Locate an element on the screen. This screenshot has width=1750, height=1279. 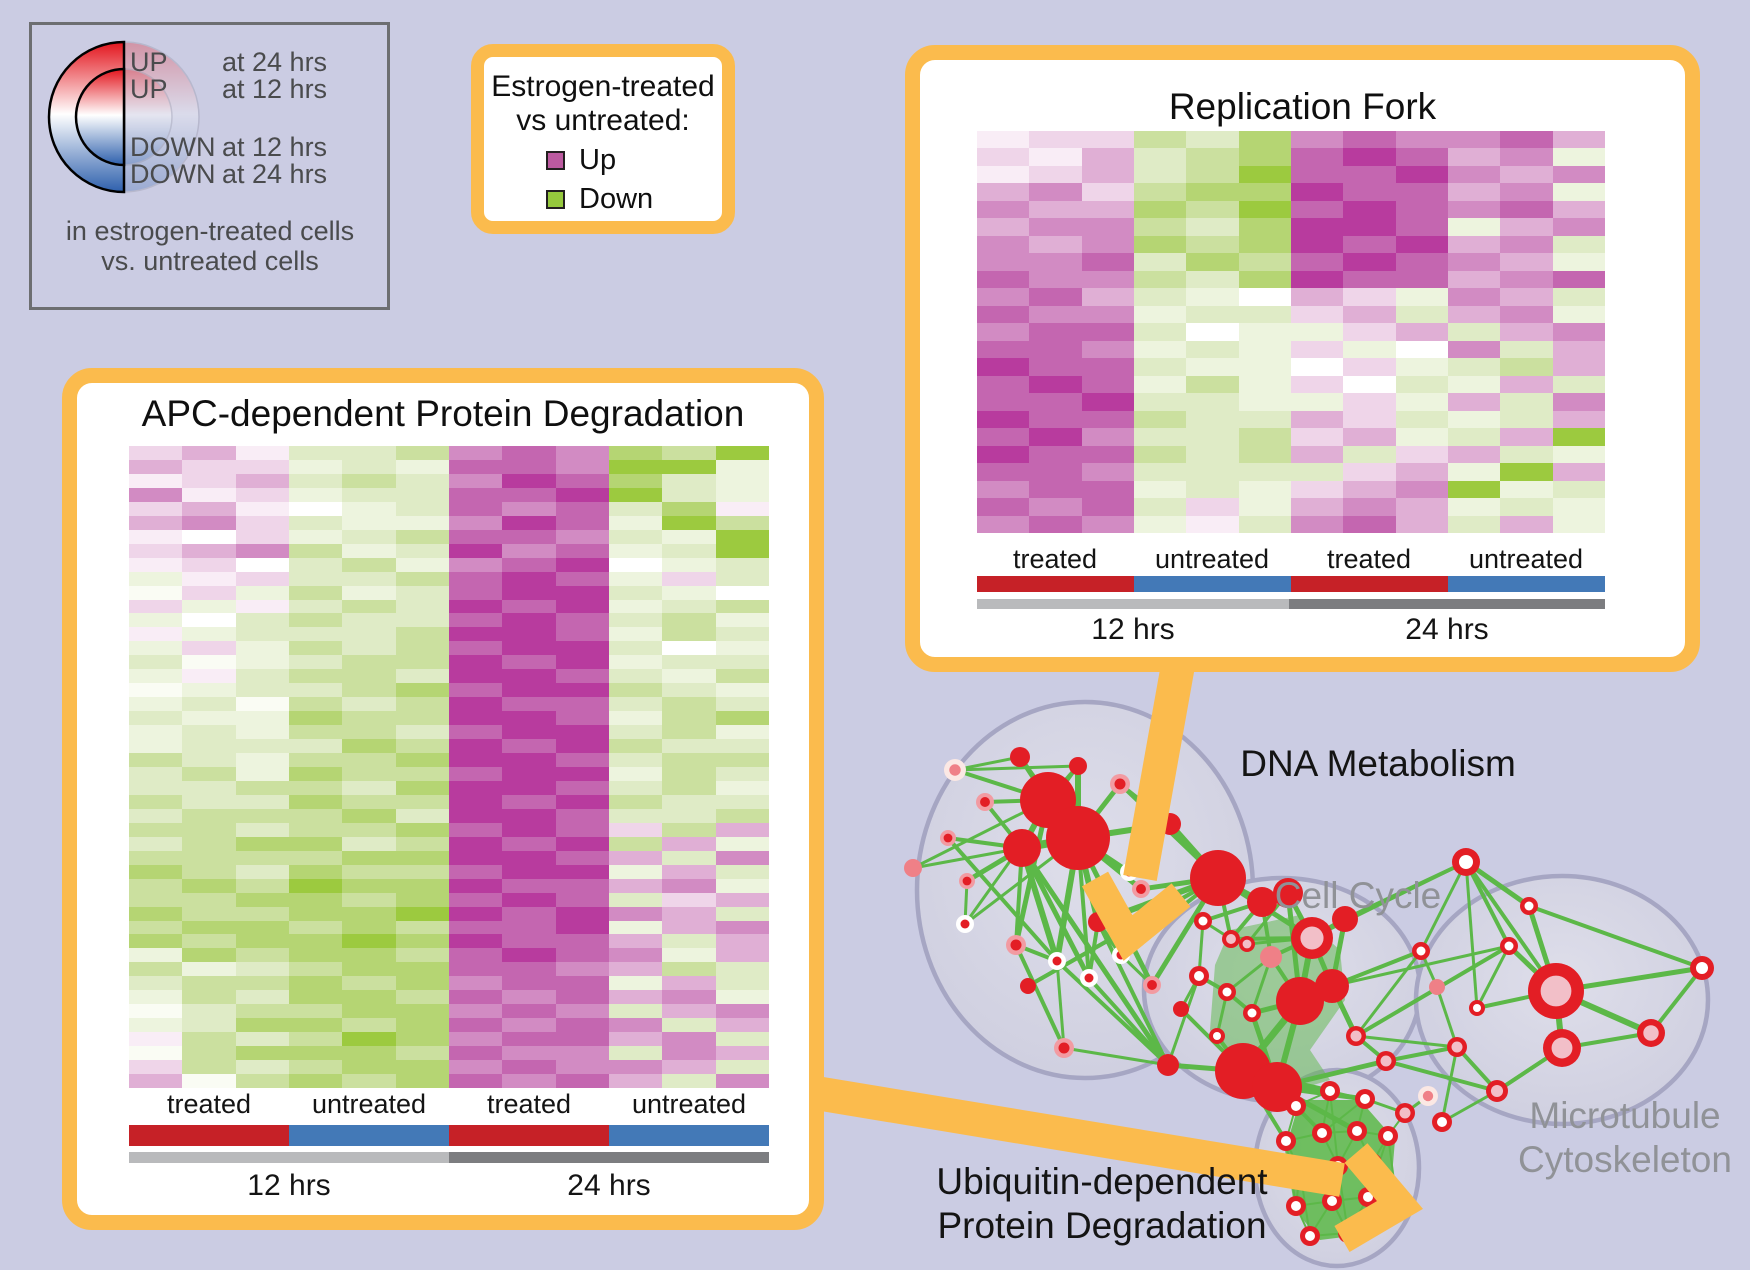
apc-group-label-1: untreated is located at coordinates (369, 1104).